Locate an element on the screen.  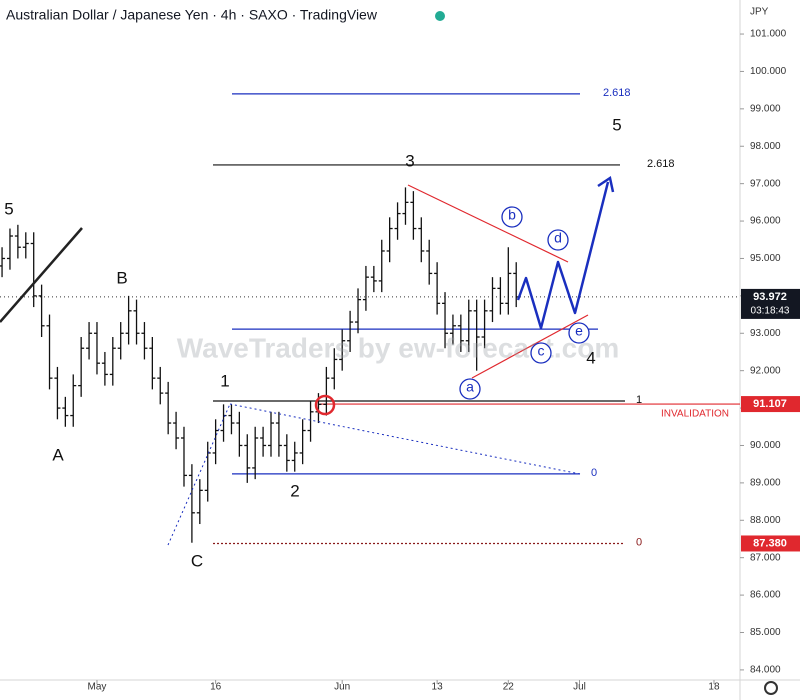
y-tick-label: 100.000 is located at coordinates (768, 71).